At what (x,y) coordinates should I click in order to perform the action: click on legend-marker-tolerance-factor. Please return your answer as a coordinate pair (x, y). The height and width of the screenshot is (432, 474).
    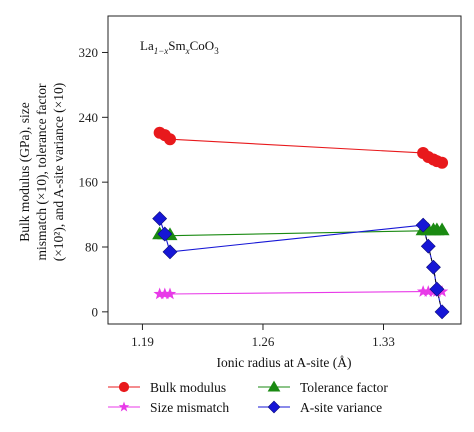
    Looking at the image, I should click on (274, 386).